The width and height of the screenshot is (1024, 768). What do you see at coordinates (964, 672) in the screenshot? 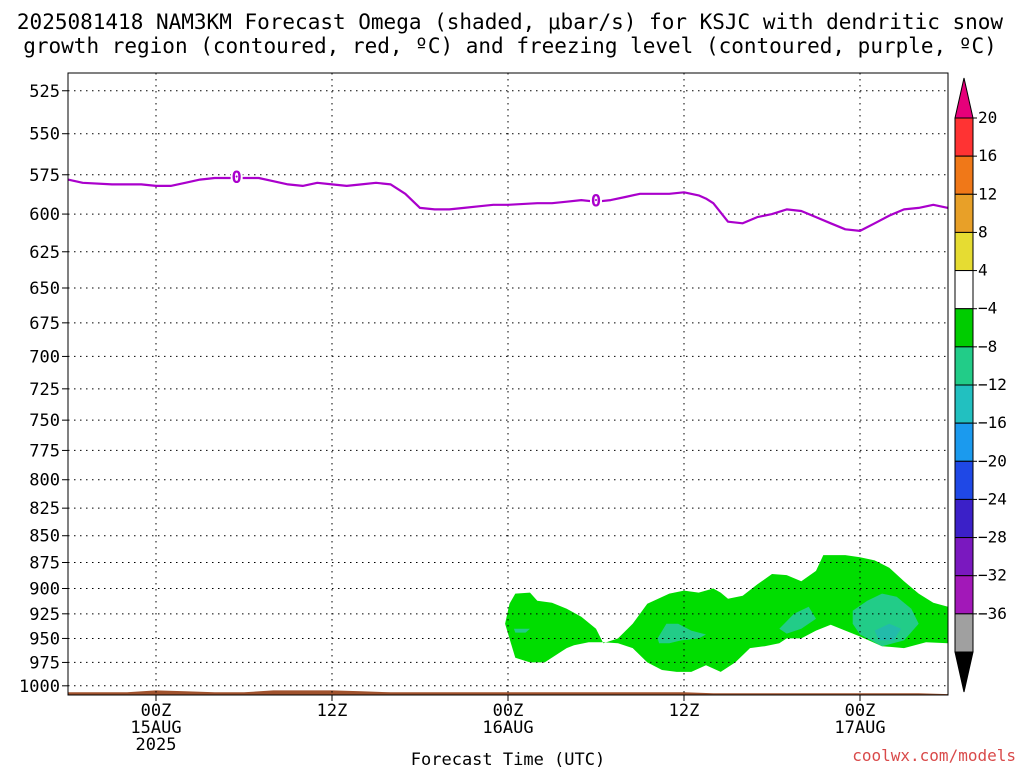
I see `colorbar-bottom-arrow` at bounding box center [964, 672].